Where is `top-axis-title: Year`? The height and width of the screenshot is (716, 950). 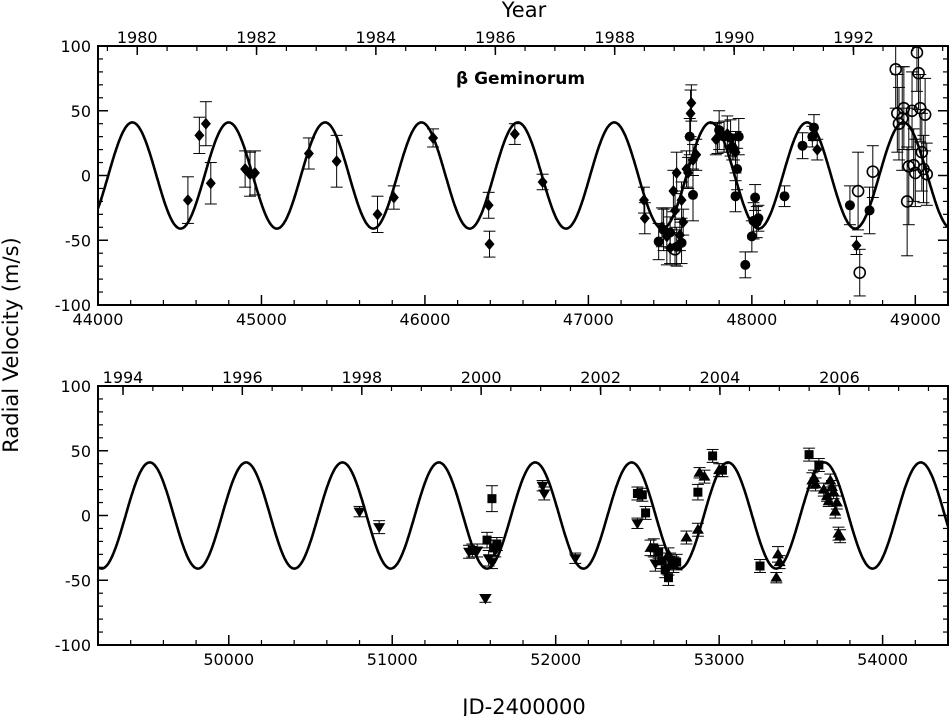
top-axis-title: Year is located at coordinates (524, 11).